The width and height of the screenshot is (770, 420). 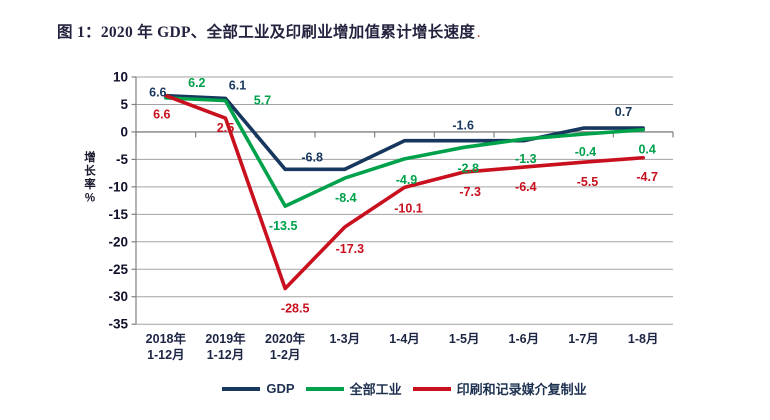 What do you see at coordinates (166, 338) in the screenshot?
I see `x-tick-label: 2018年` at bounding box center [166, 338].